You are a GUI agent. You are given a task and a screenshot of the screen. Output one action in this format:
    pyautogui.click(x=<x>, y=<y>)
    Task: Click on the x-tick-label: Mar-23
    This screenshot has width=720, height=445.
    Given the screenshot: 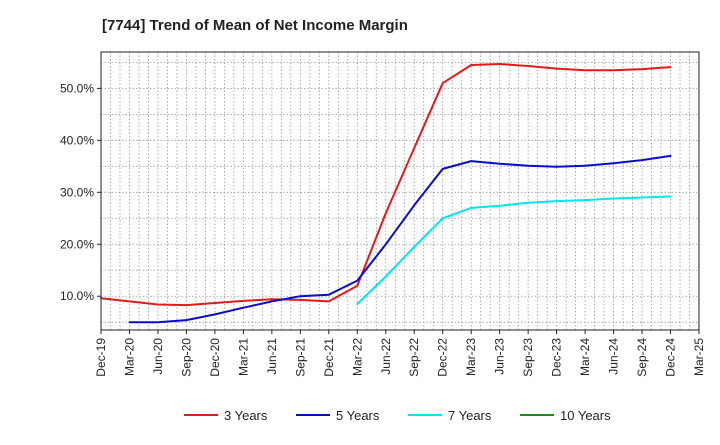 What is the action you would take?
    pyautogui.click(x=471, y=357)
    